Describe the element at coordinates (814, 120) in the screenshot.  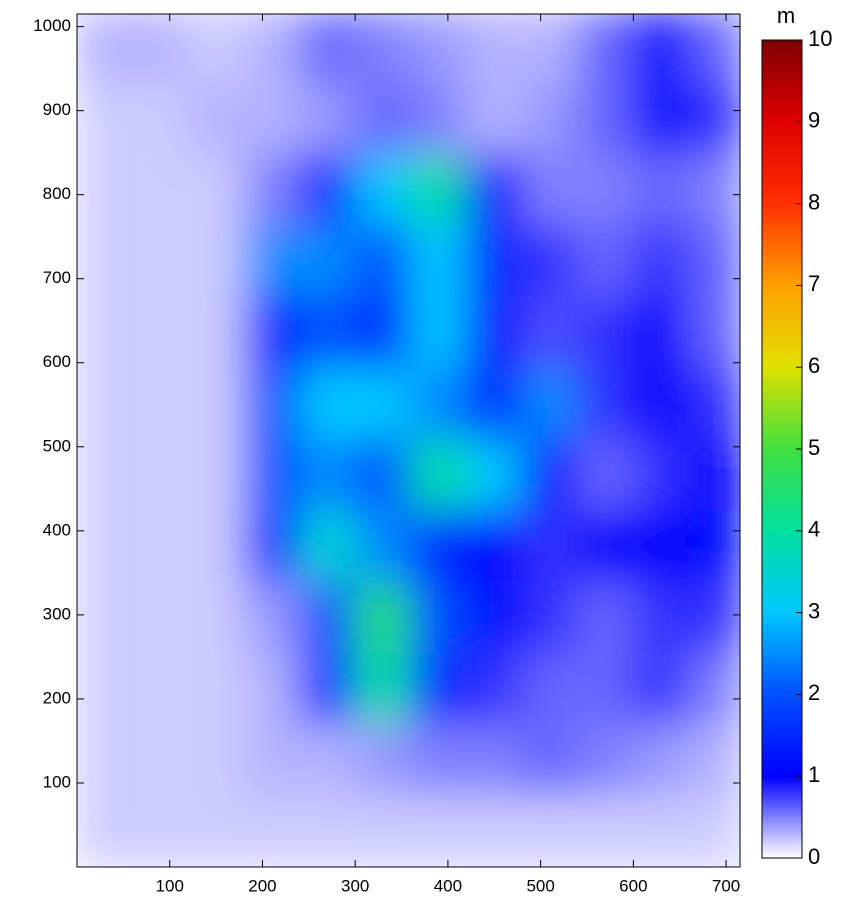
I see `colorbar-tick-label: 9` at that location.